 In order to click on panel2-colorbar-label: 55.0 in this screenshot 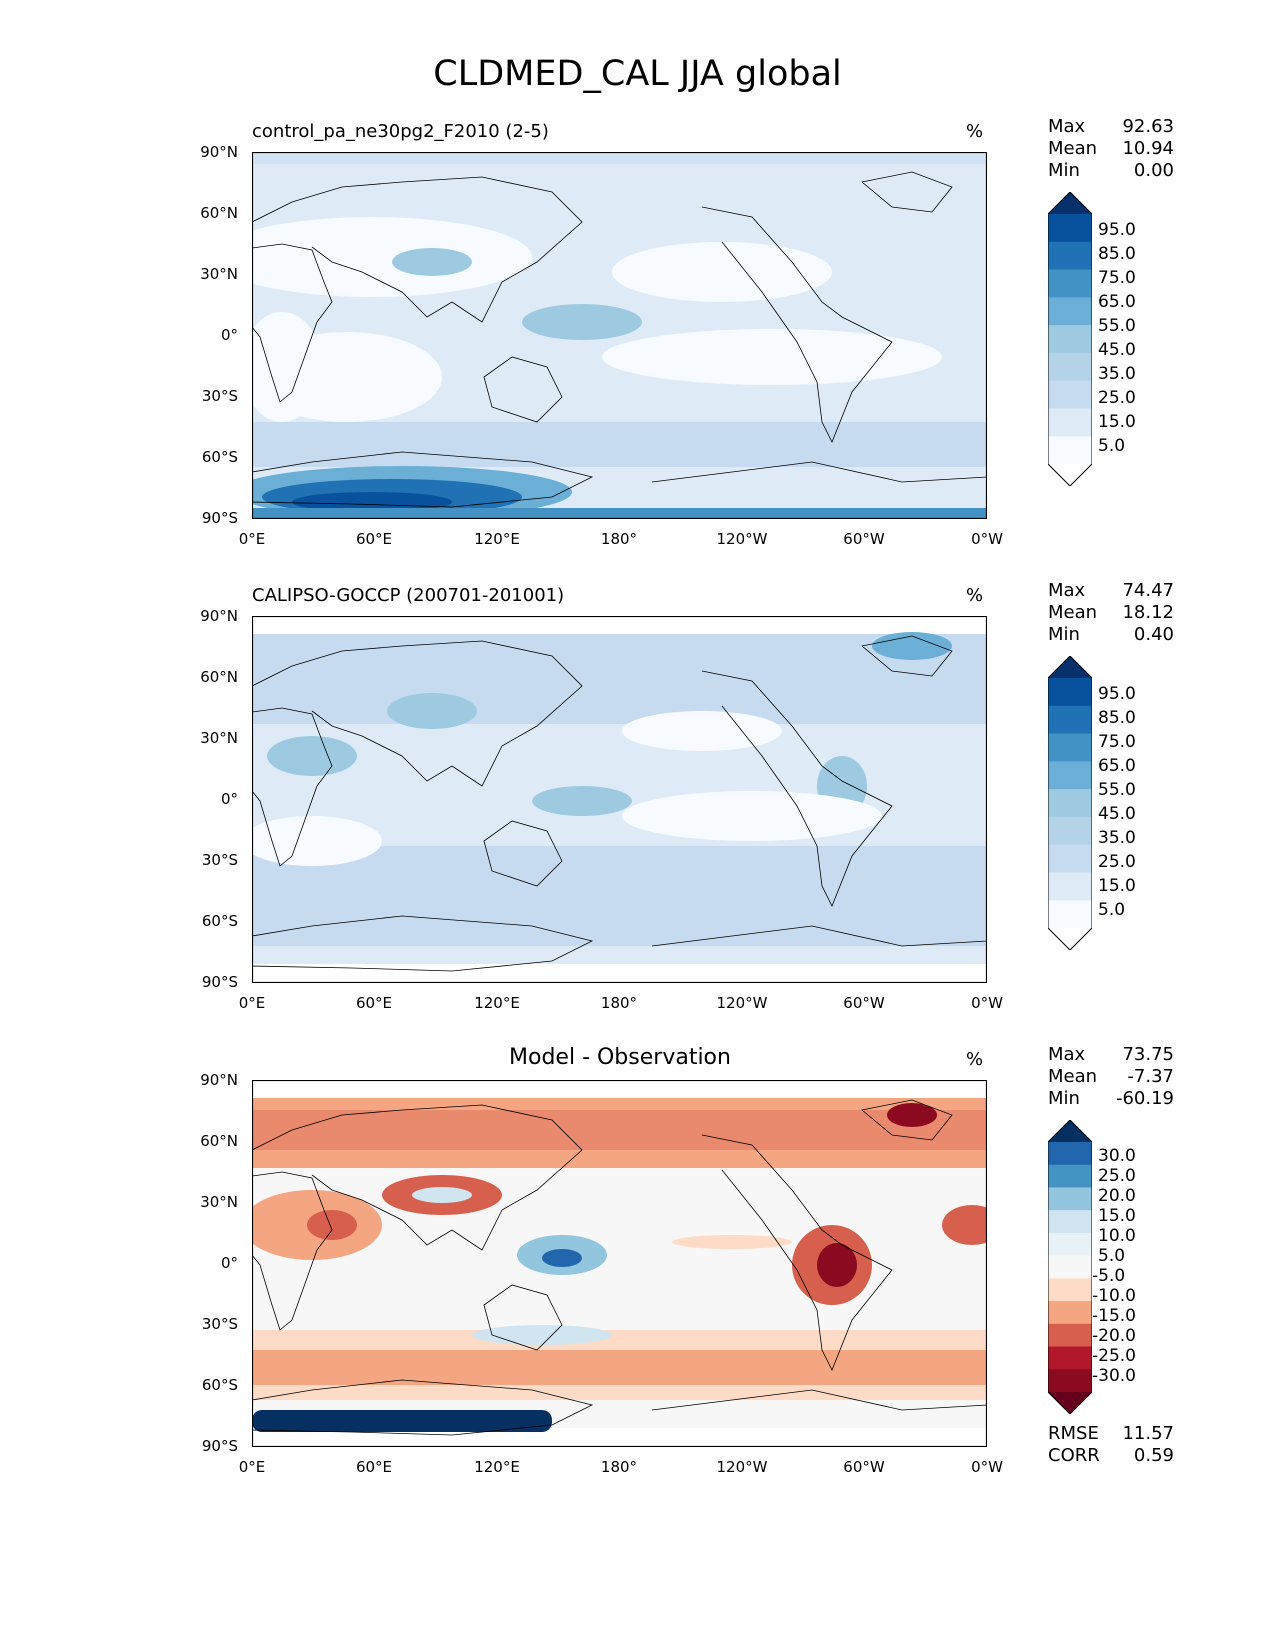, I will do `click(1117, 790)`.